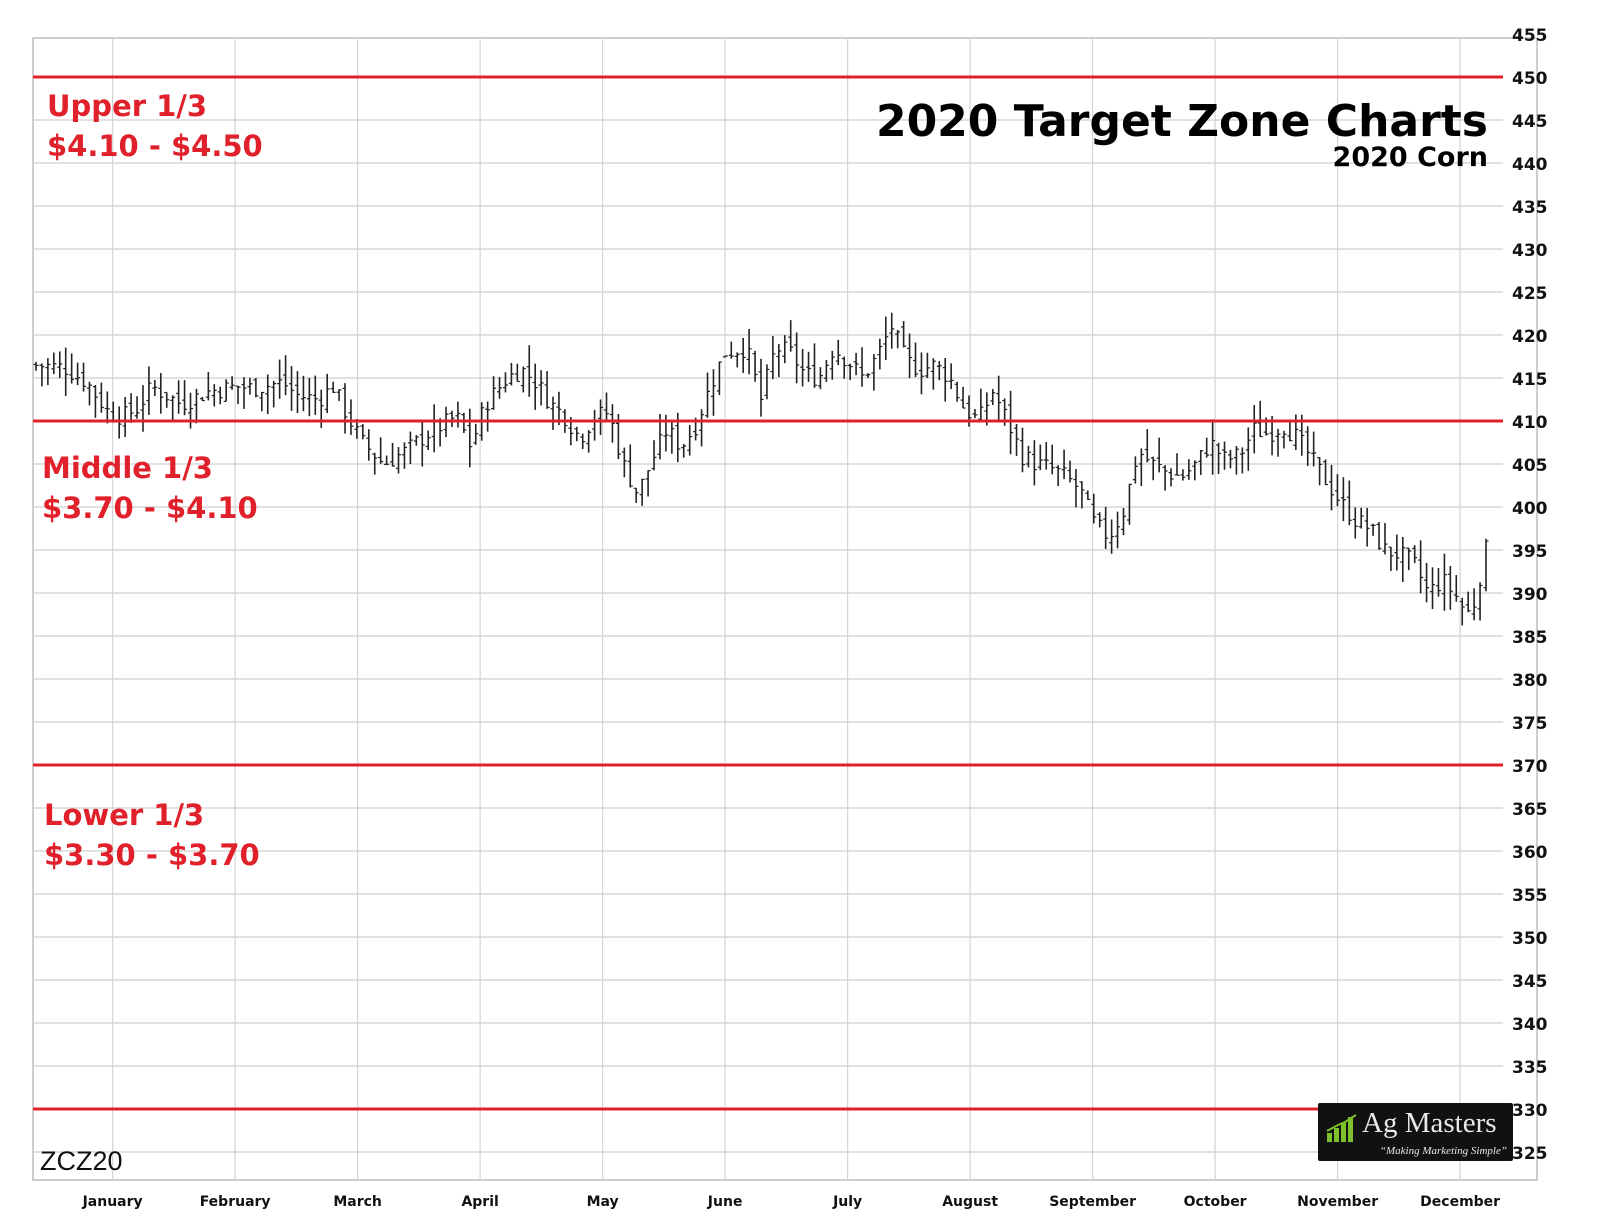 This screenshot has width=1600, height=1219. Describe the element at coordinates (1530, 1025) in the screenshot. I see `y-tick-label: 340` at that location.